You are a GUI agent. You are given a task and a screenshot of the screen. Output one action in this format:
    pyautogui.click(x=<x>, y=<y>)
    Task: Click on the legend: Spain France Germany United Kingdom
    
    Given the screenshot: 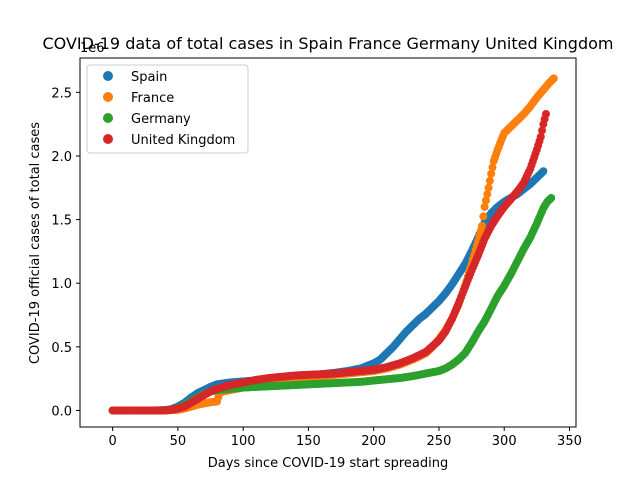 What is the action you would take?
    pyautogui.click(x=167, y=109)
    